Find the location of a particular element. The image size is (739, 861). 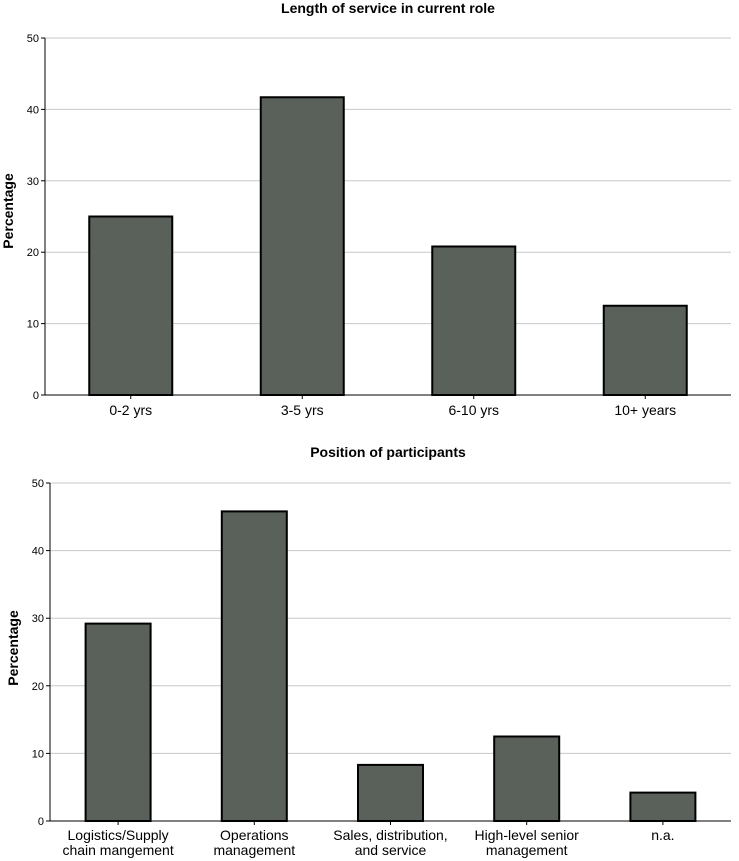

x-tick-labels: 0-2 yrs 3-5 yrs 6-10 yrs 10+ years is located at coordinates (392, 410).